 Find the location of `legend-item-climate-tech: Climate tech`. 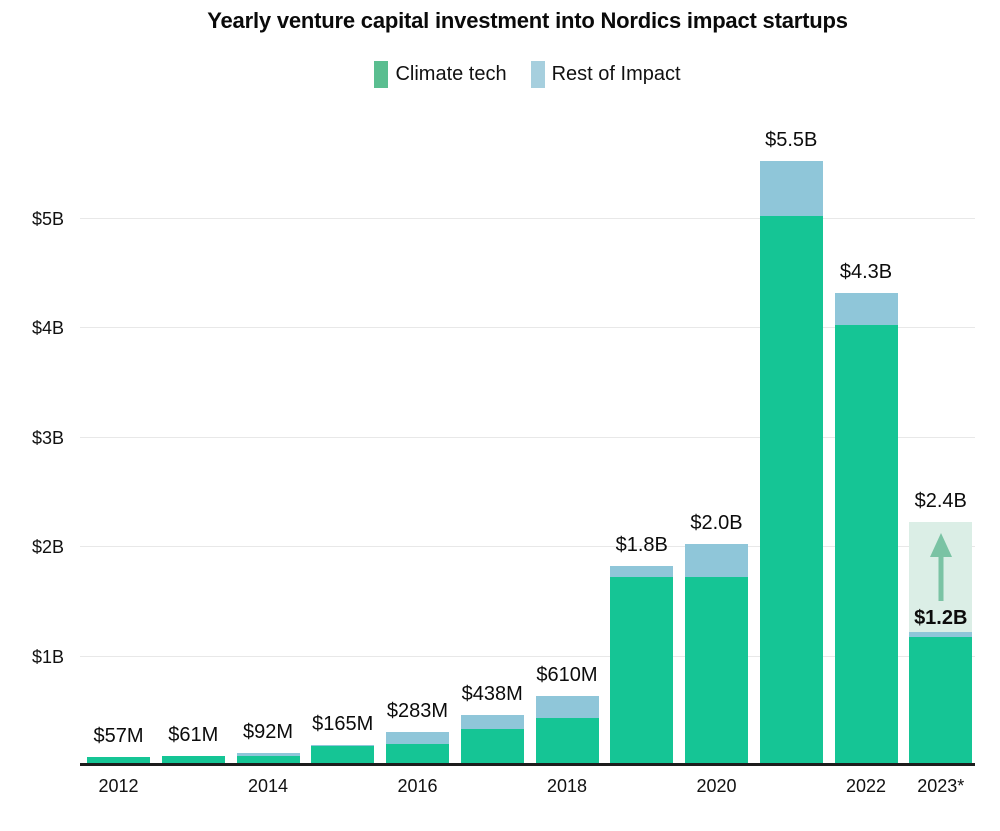

legend-item-climate-tech: Climate tech is located at coordinates (440, 74).